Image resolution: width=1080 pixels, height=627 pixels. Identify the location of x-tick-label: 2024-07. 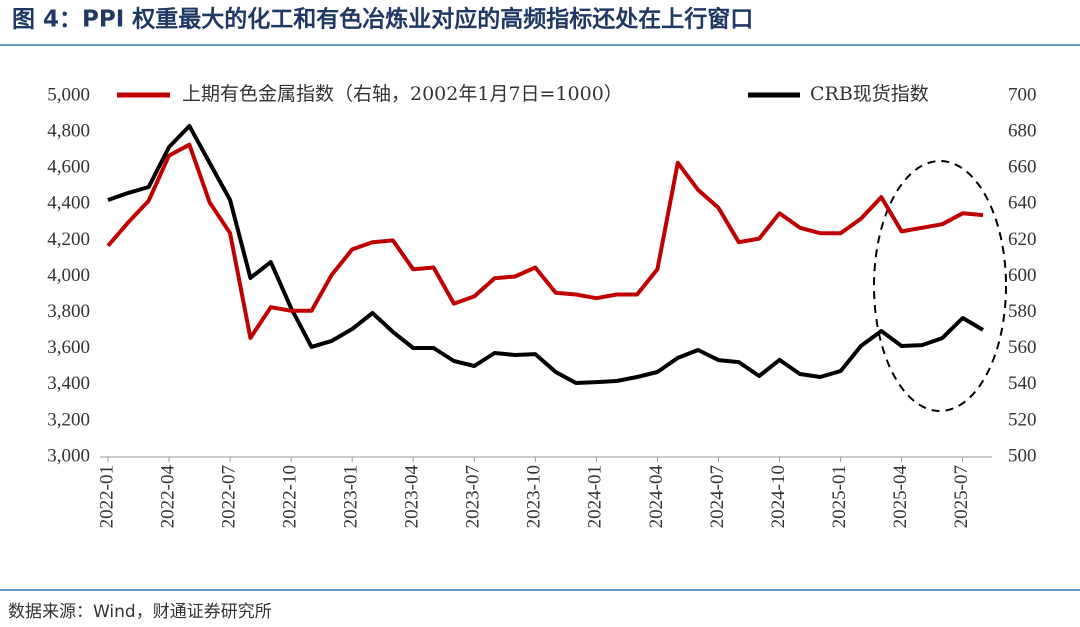
(717, 496).